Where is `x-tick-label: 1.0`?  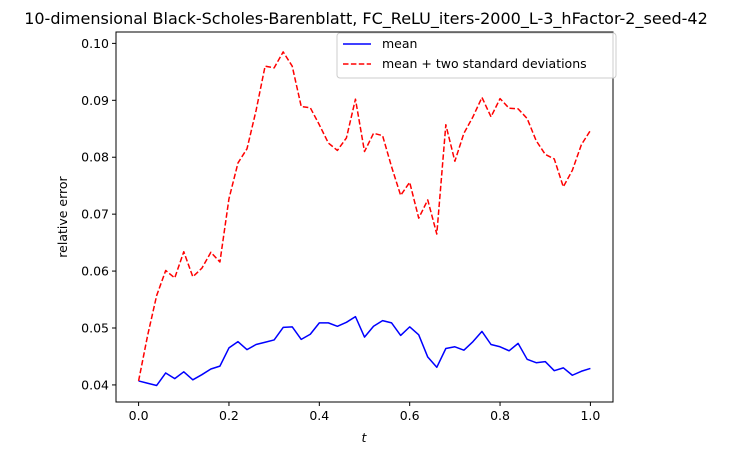 x-tick-label: 1.0 is located at coordinates (590, 415).